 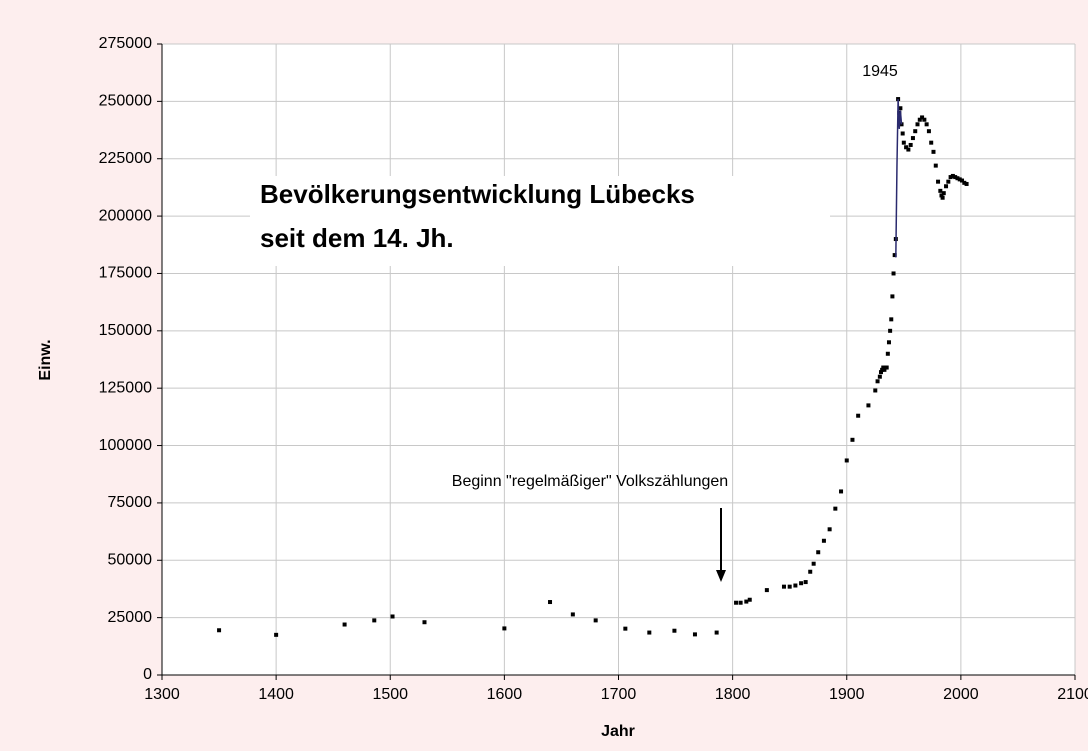 I want to click on x-axis-label: Jahr, so click(x=618, y=731).